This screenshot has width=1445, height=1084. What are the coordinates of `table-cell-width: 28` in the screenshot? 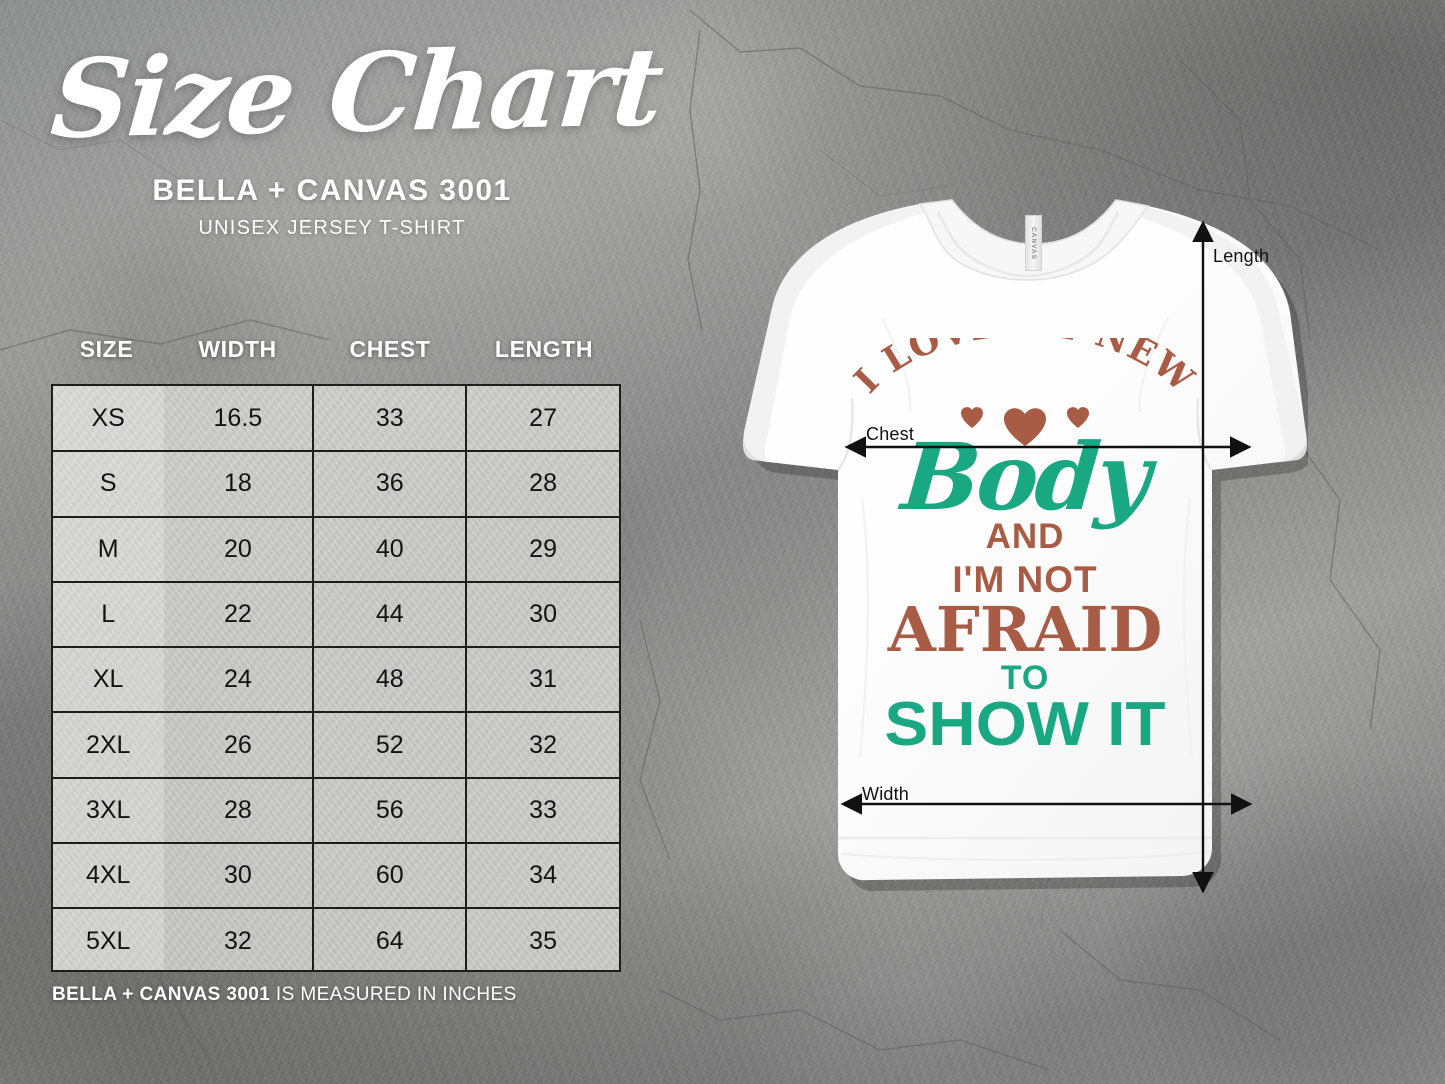 It's located at (239, 811).